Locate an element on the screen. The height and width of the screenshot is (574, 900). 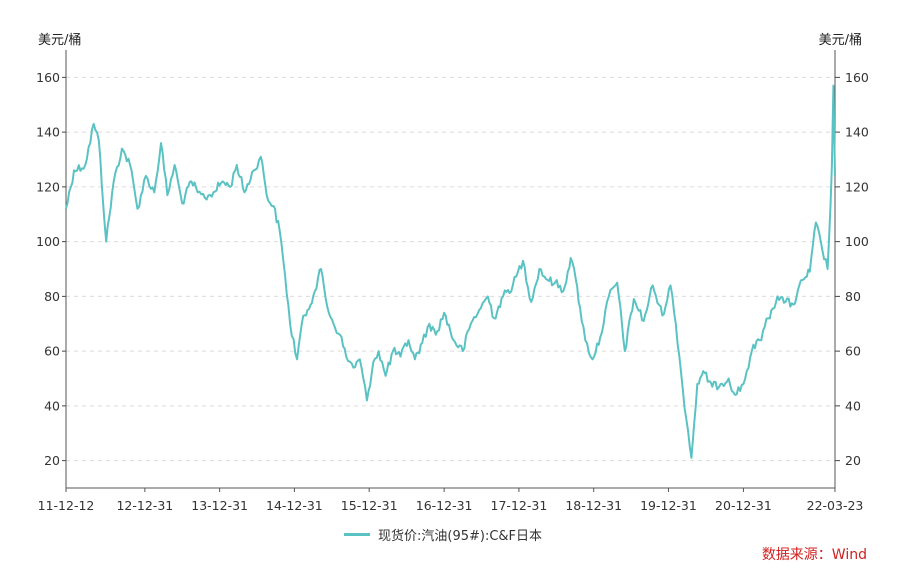
y-tick-label-right: 100 is located at coordinates (857, 241).